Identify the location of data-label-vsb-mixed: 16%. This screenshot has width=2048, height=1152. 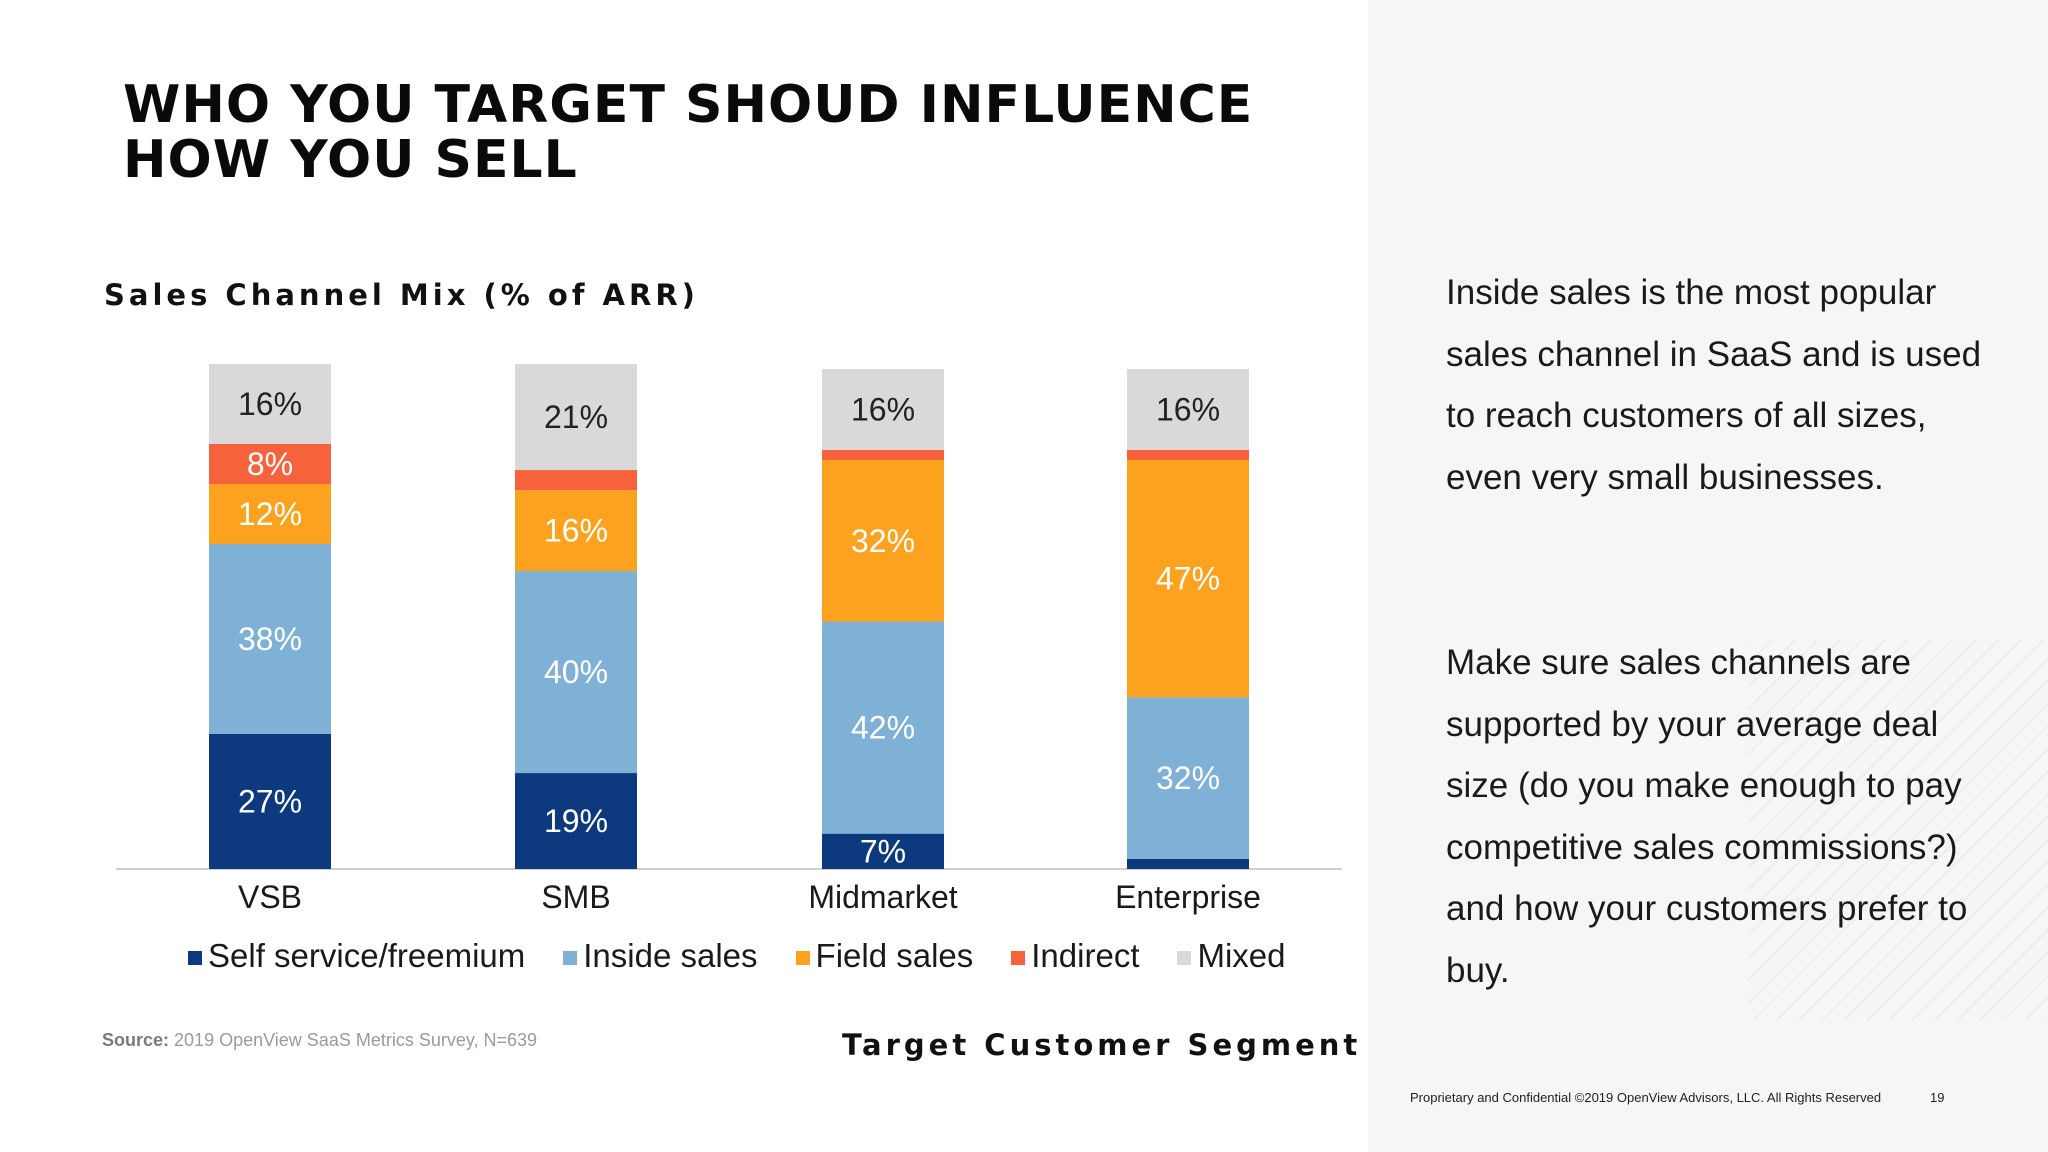
(270, 404).